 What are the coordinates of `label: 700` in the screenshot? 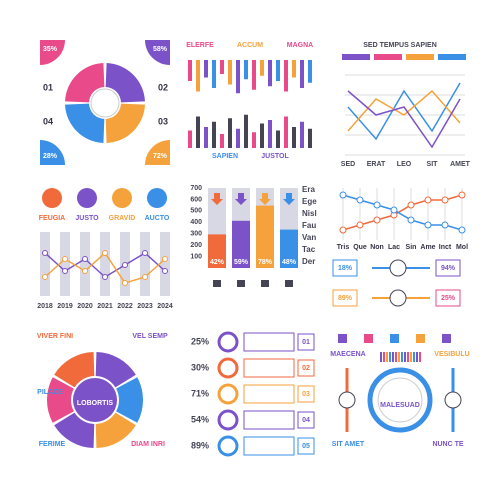 It's located at (196, 188).